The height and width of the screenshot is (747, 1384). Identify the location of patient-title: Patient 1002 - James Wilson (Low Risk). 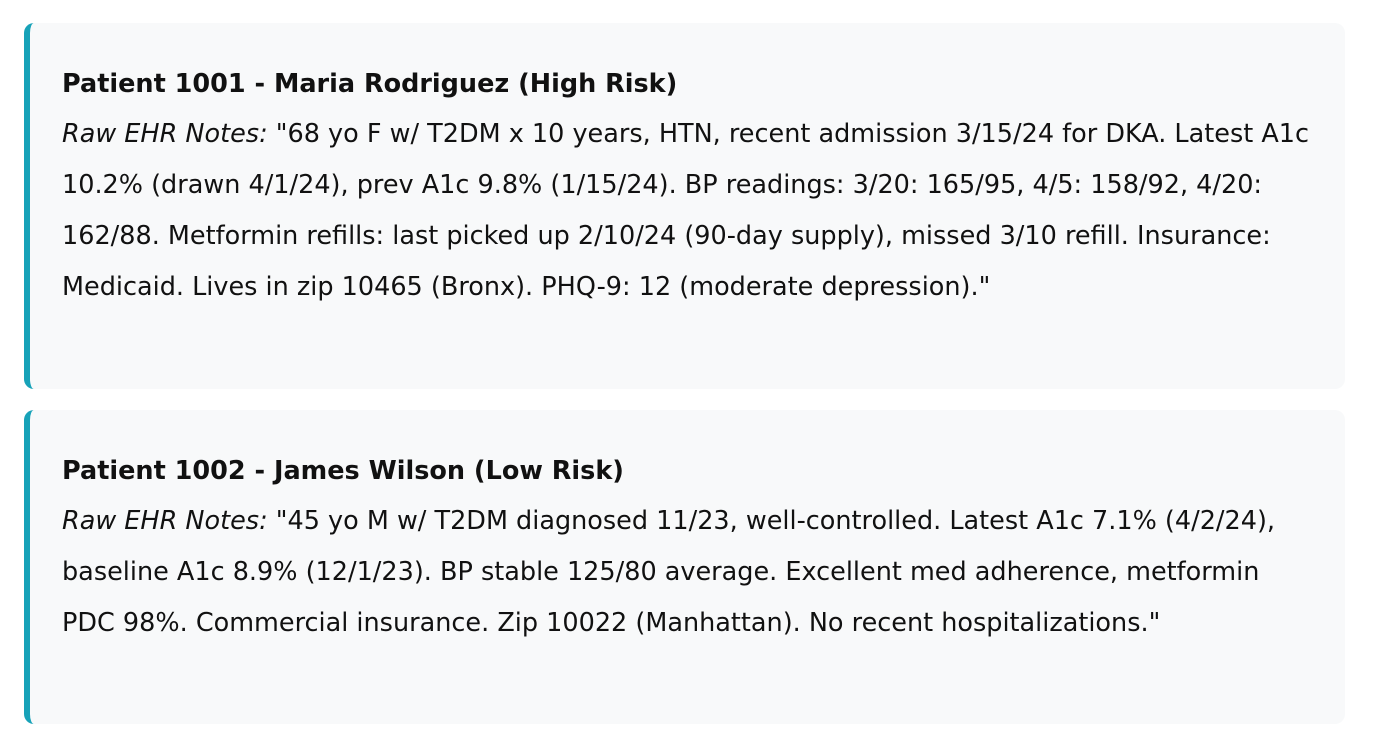
(343, 471).